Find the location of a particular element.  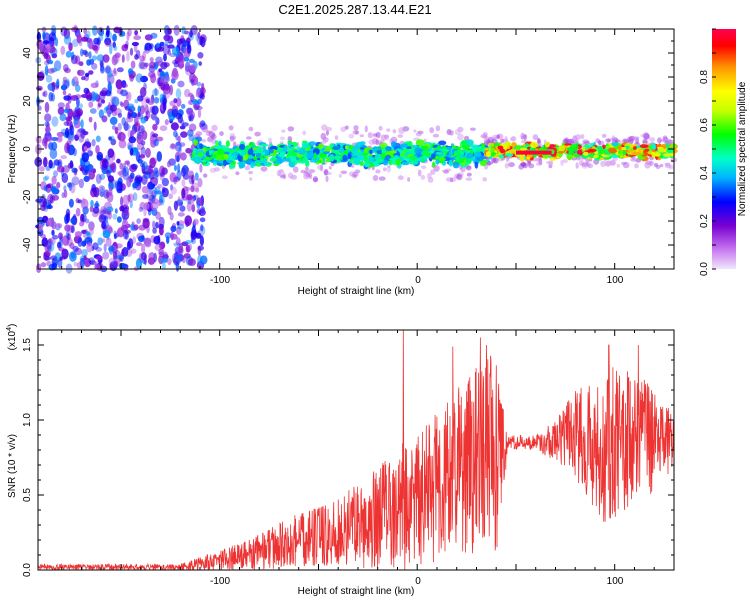

bottom-x-tick-label-neg100: -100 is located at coordinates (220, 581).